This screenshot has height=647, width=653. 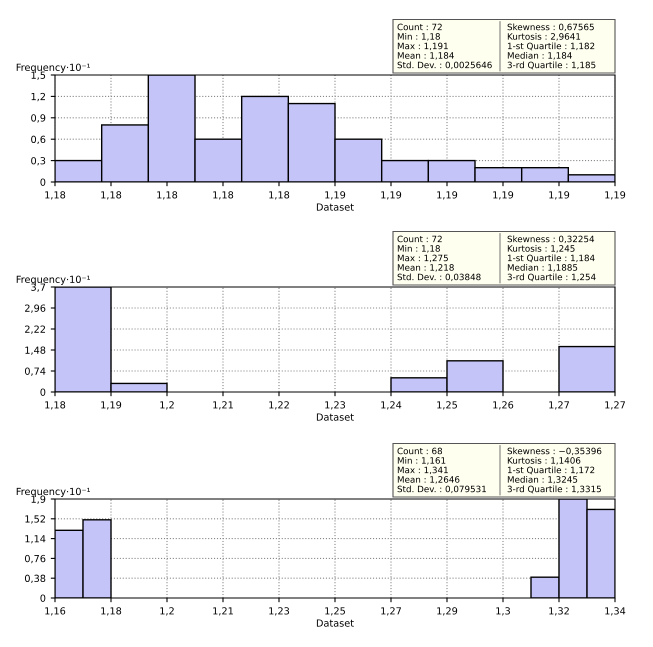 What do you see at coordinates (426, 268) in the screenshot?
I see `text: Mean : 1,218` at bounding box center [426, 268].